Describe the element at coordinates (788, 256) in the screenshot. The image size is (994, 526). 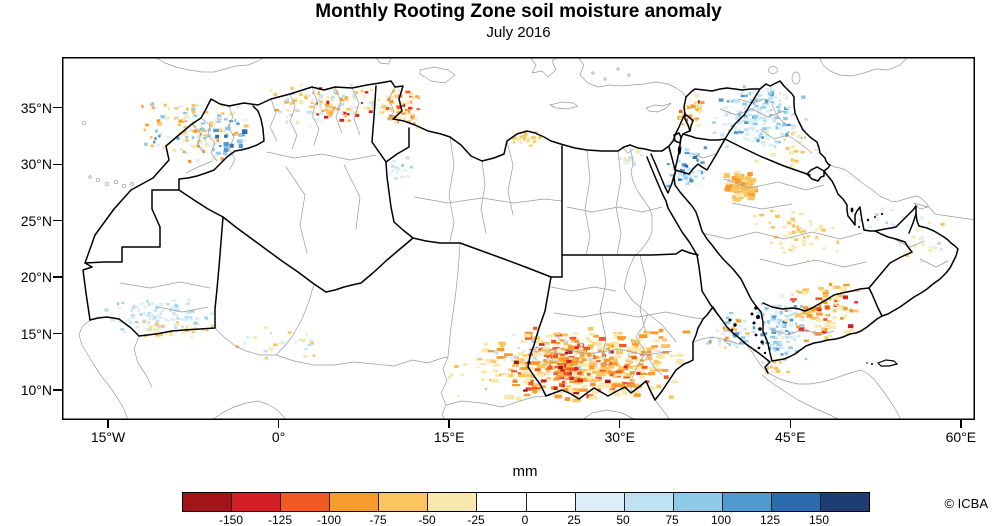
I see `islands` at that location.